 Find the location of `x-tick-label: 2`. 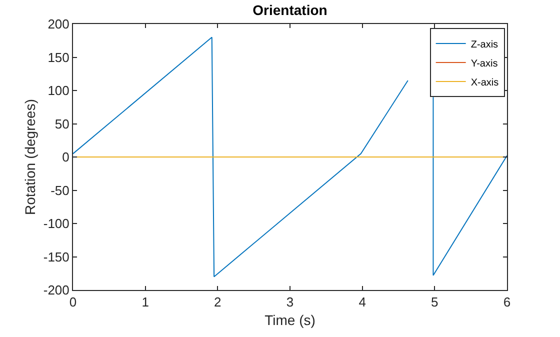

x-tick-label: 2 is located at coordinates (218, 302).